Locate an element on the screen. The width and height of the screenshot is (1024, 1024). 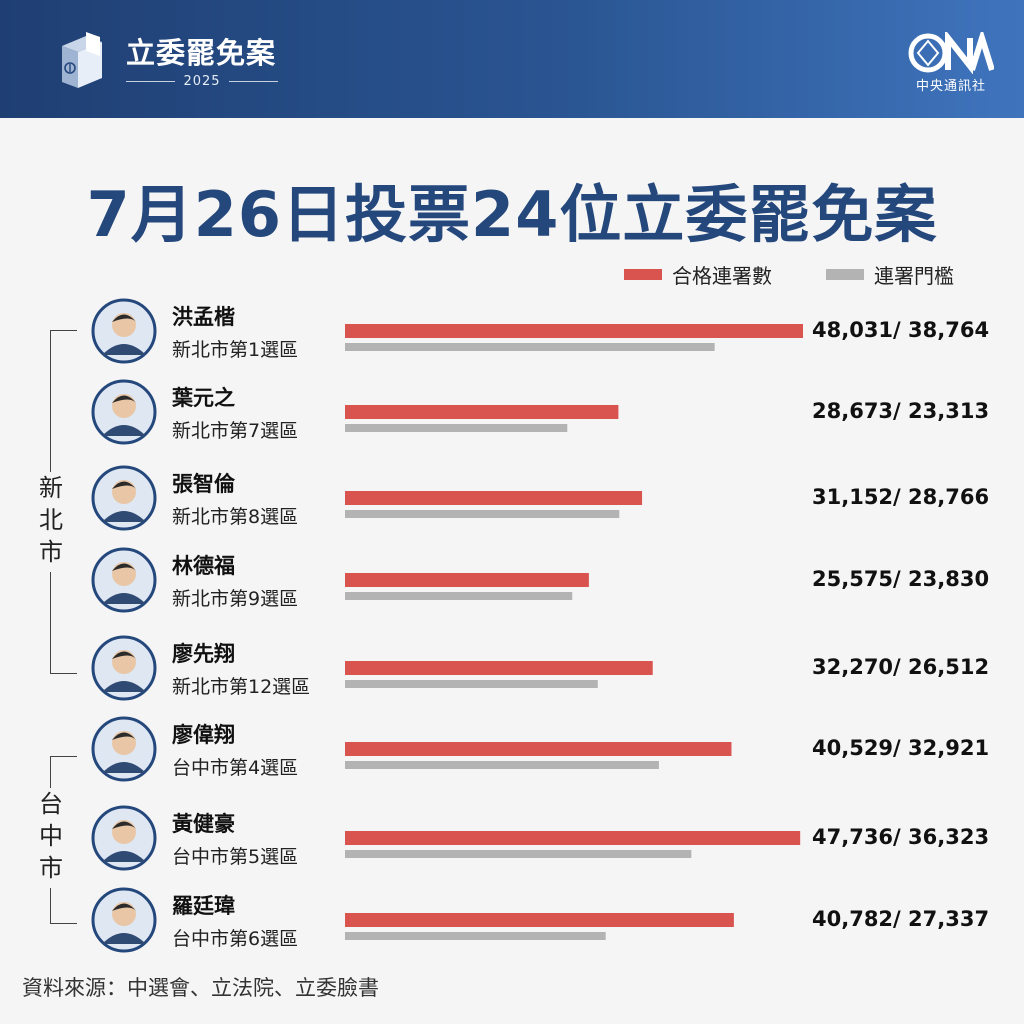
district-label: 新北市第1選區 is located at coordinates (235, 350).